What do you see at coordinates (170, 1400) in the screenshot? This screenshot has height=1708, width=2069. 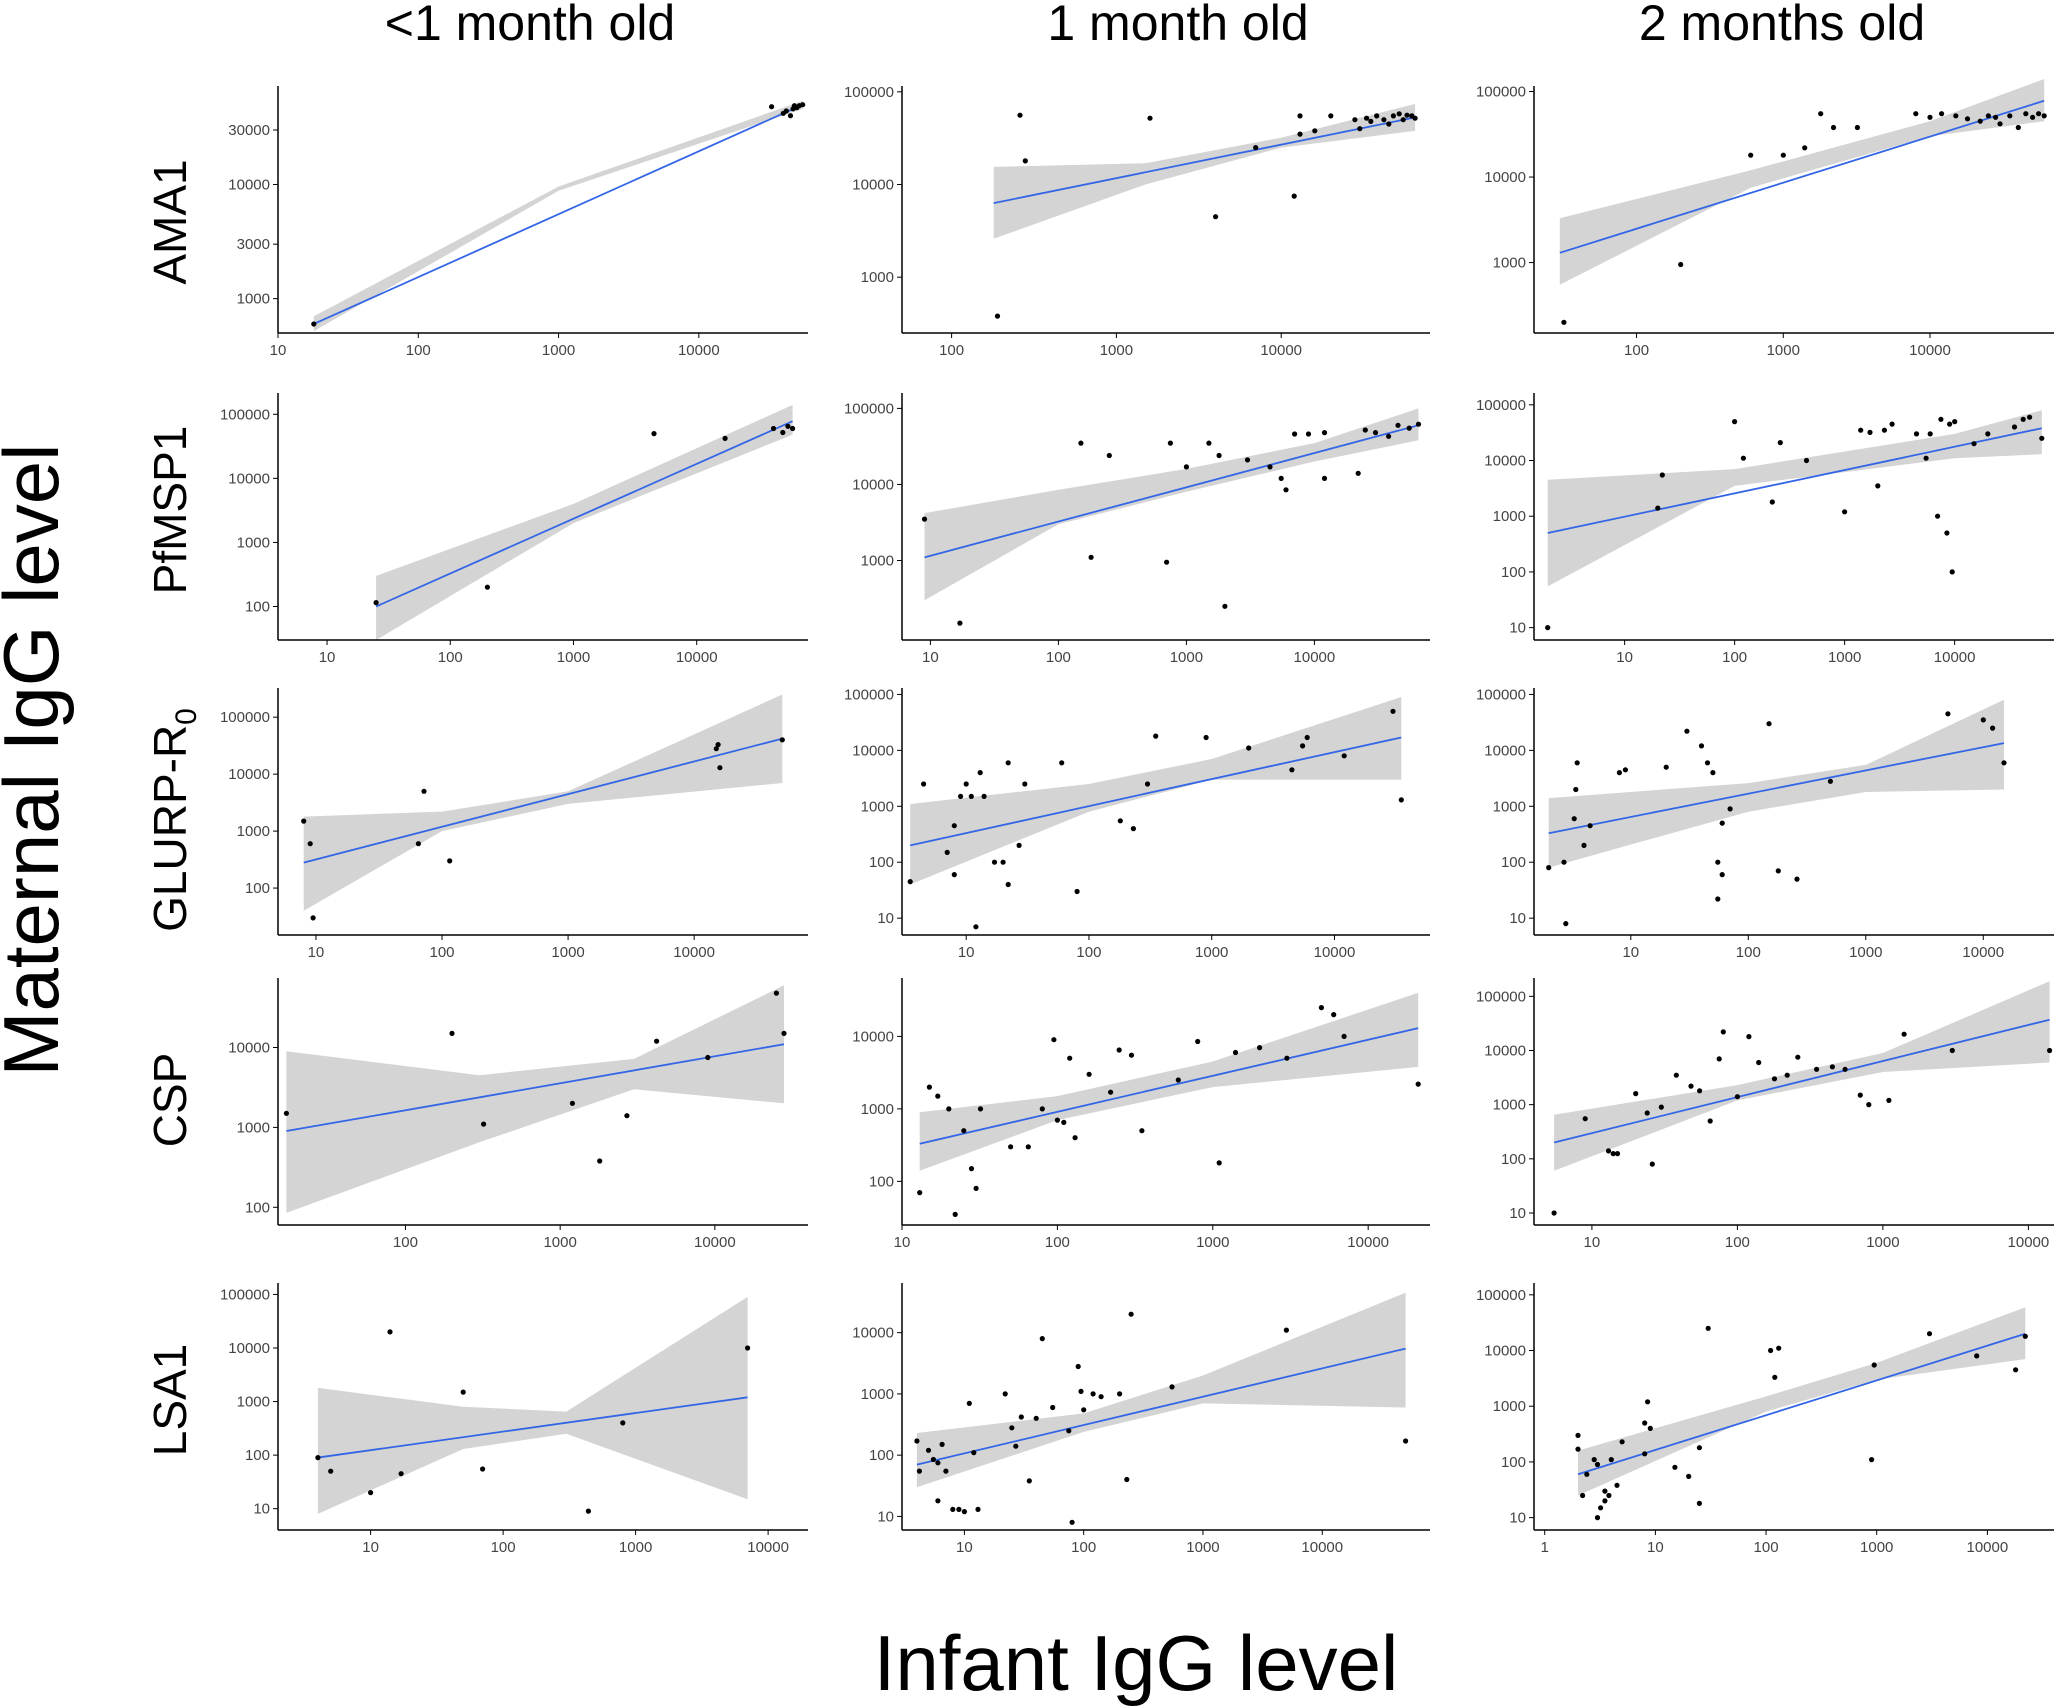 I see `row-label-lsa1: LSA1` at bounding box center [170, 1400].